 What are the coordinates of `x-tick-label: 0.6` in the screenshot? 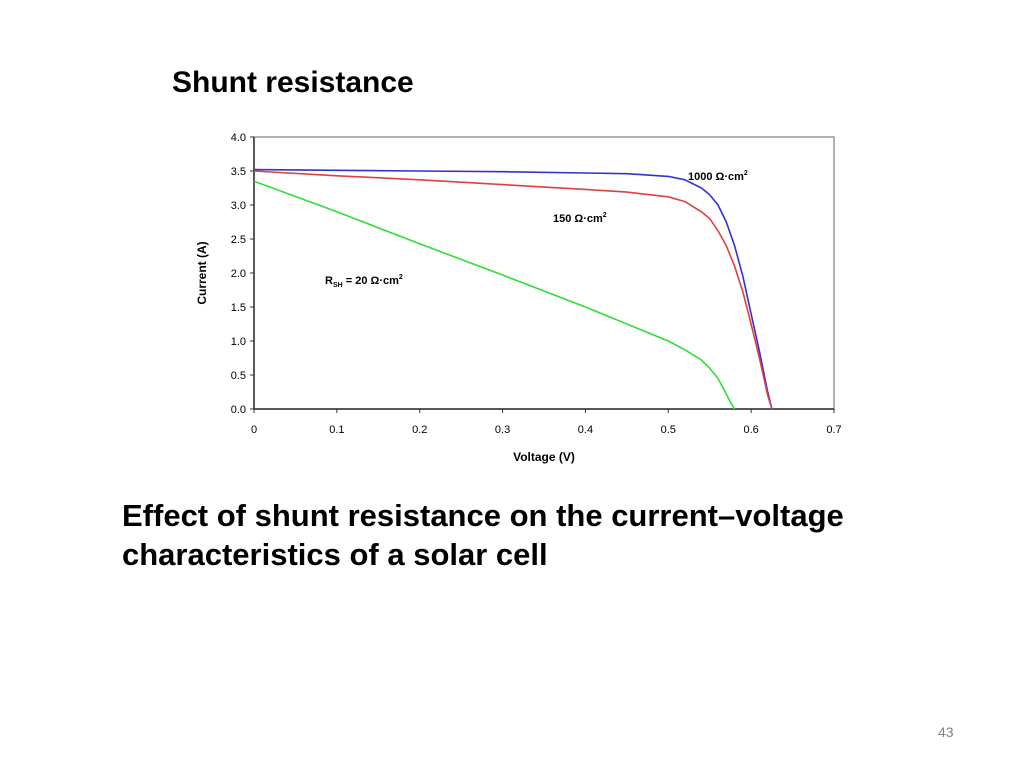 It's located at (750, 430).